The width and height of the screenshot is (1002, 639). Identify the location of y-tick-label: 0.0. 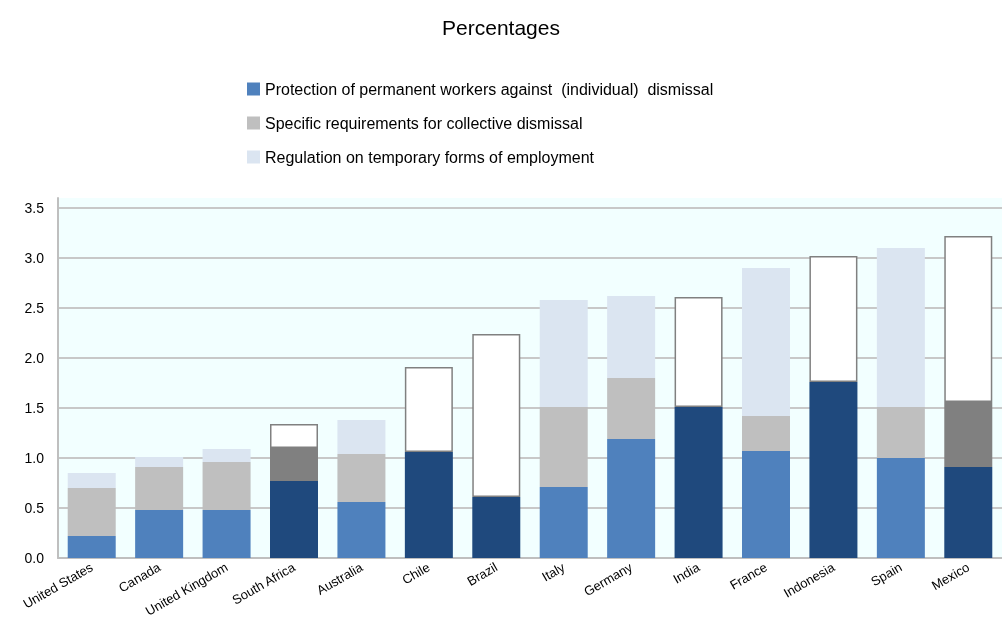
(34, 558).